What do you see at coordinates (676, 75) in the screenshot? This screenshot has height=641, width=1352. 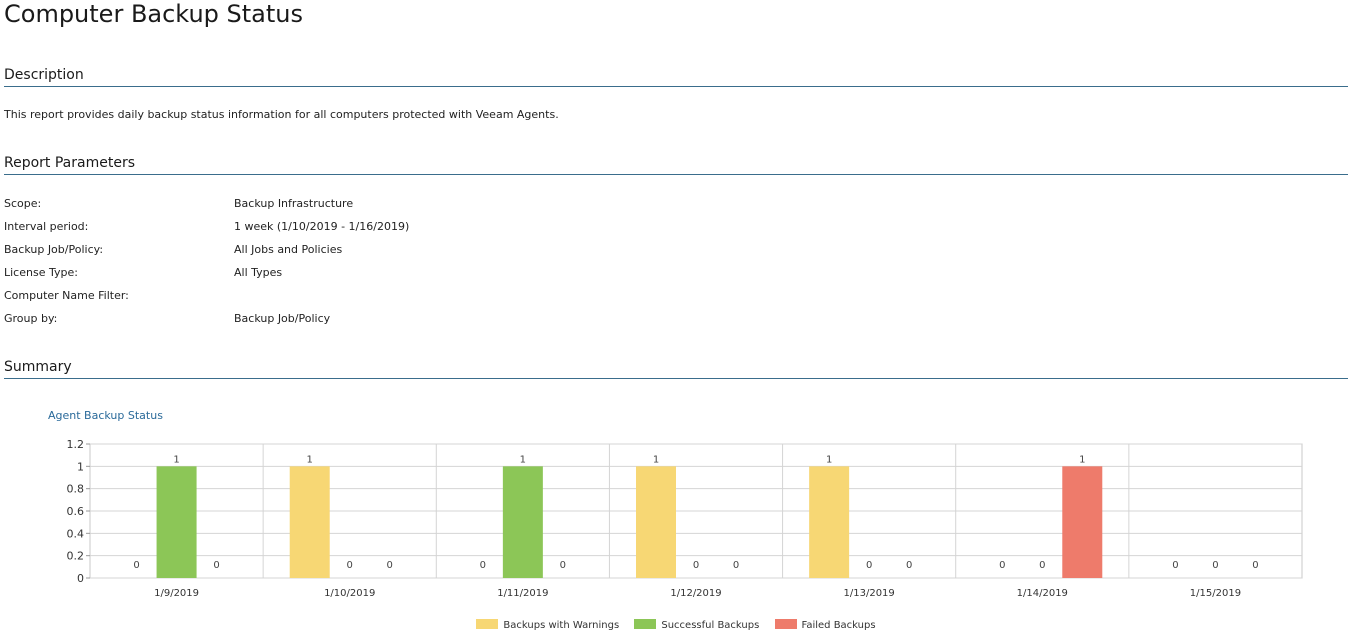 I see `description-section-header: Description` at bounding box center [676, 75].